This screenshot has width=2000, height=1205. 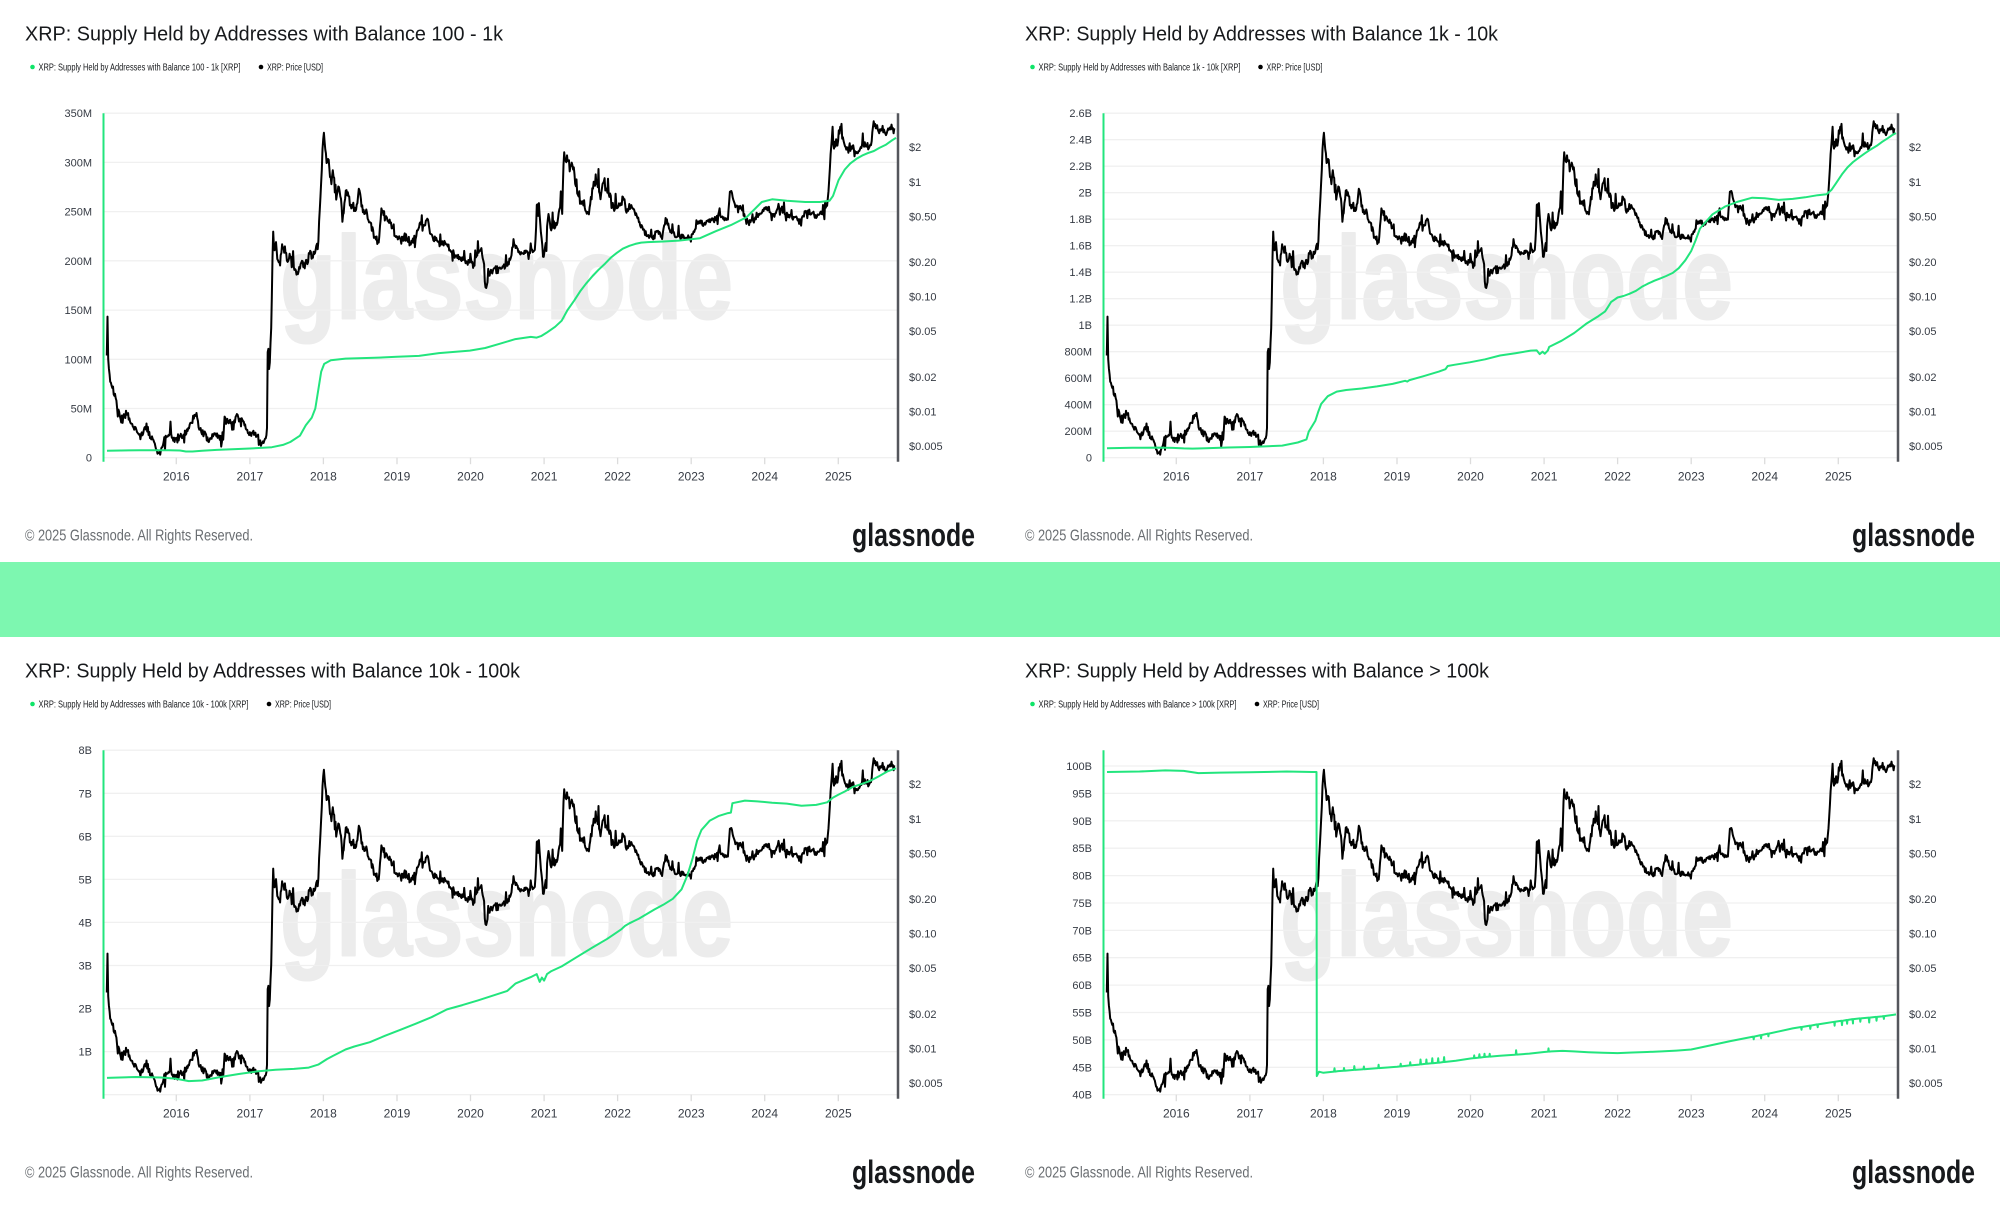 I want to click on svg-text: 2.6B, so click(x=1080, y=114).